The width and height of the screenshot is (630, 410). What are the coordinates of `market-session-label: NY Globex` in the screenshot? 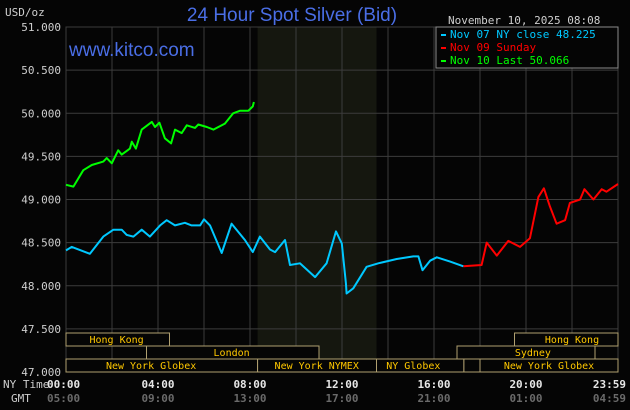 It's located at (413, 366).